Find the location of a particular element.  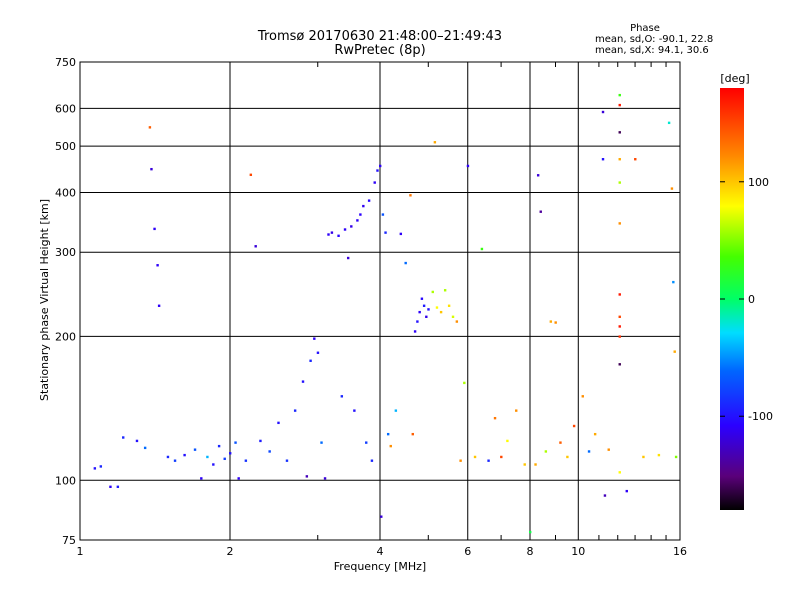

colorbar-label: [deg] is located at coordinates (734, 78).